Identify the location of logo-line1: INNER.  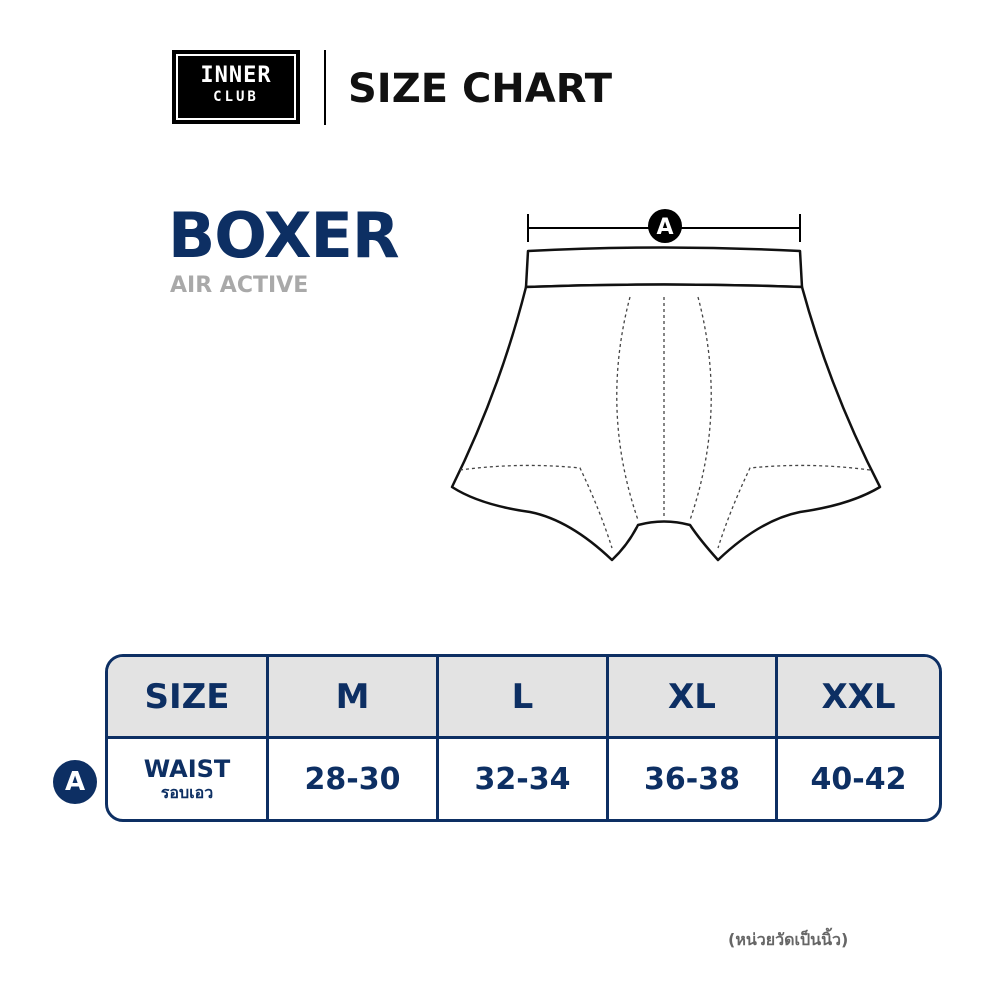
(236, 75).